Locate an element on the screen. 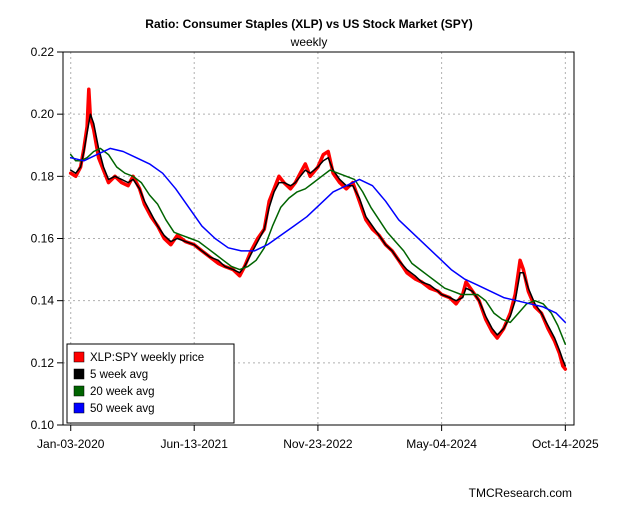 The width and height of the screenshot is (618, 514). y-tick-label: 0.10 is located at coordinates (43, 425).